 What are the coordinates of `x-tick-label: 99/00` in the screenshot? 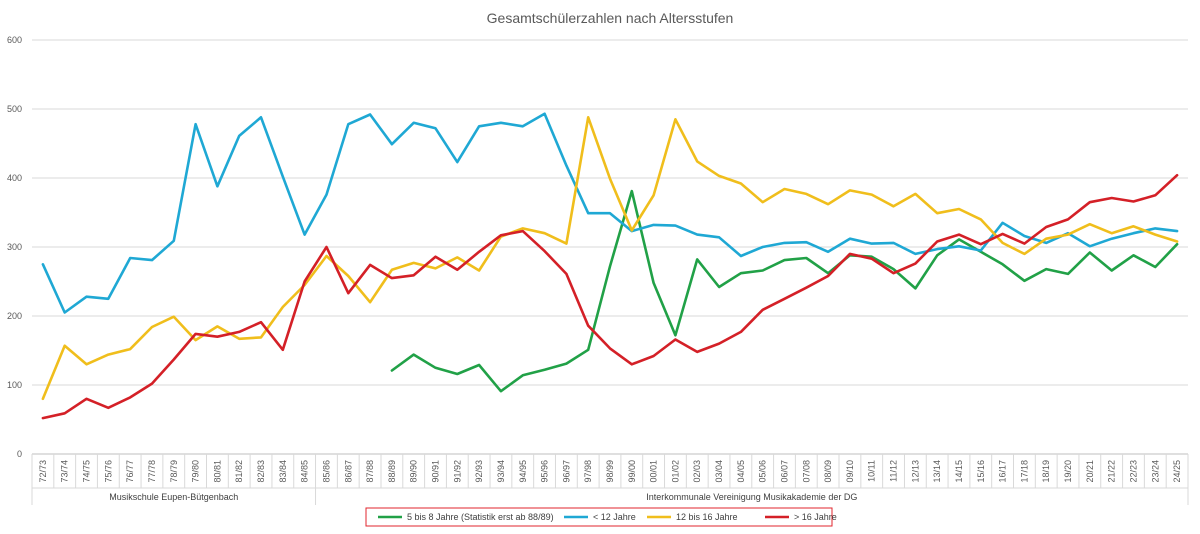 It's located at (632, 471).